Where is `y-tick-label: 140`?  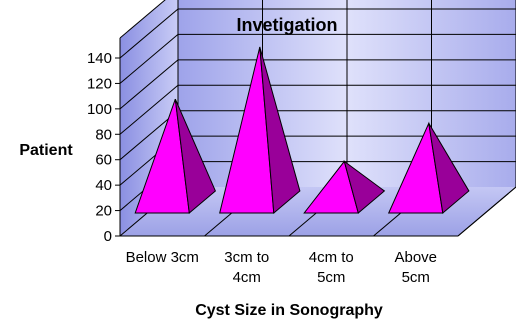 y-tick-label: 140 is located at coordinates (99, 58).